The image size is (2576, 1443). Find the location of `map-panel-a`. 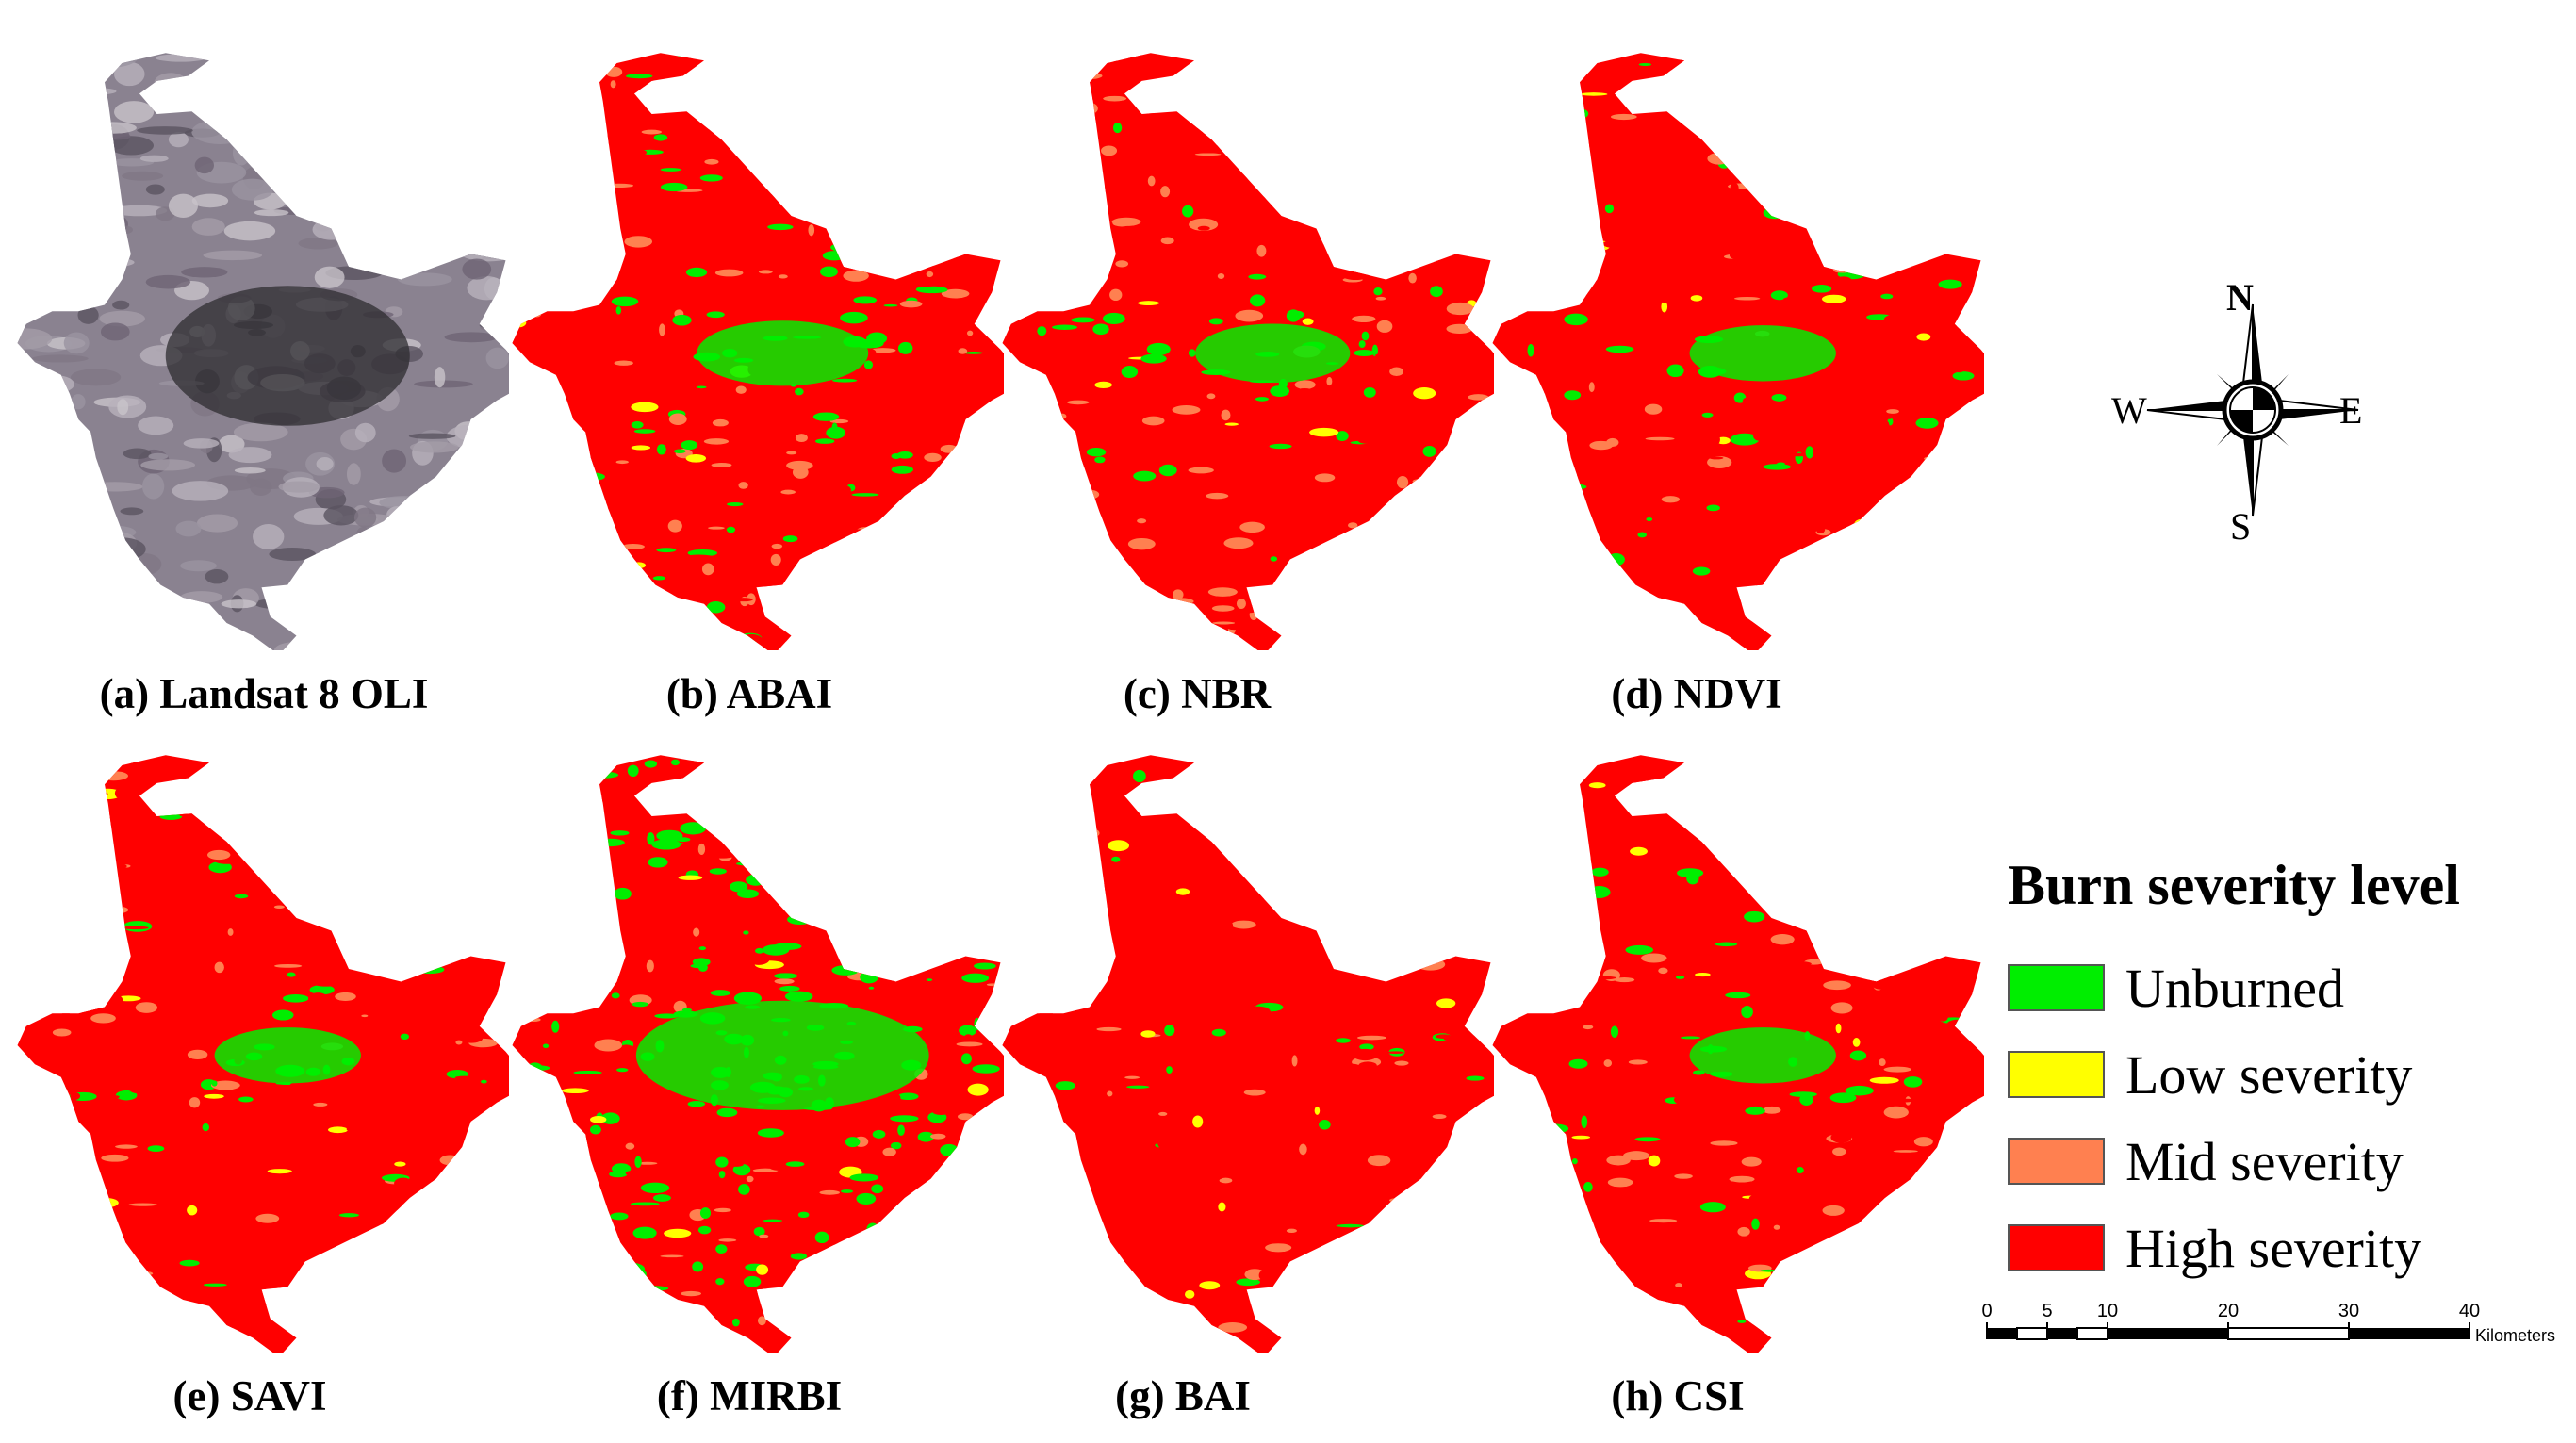

map-panel-a is located at coordinates (254, 344).